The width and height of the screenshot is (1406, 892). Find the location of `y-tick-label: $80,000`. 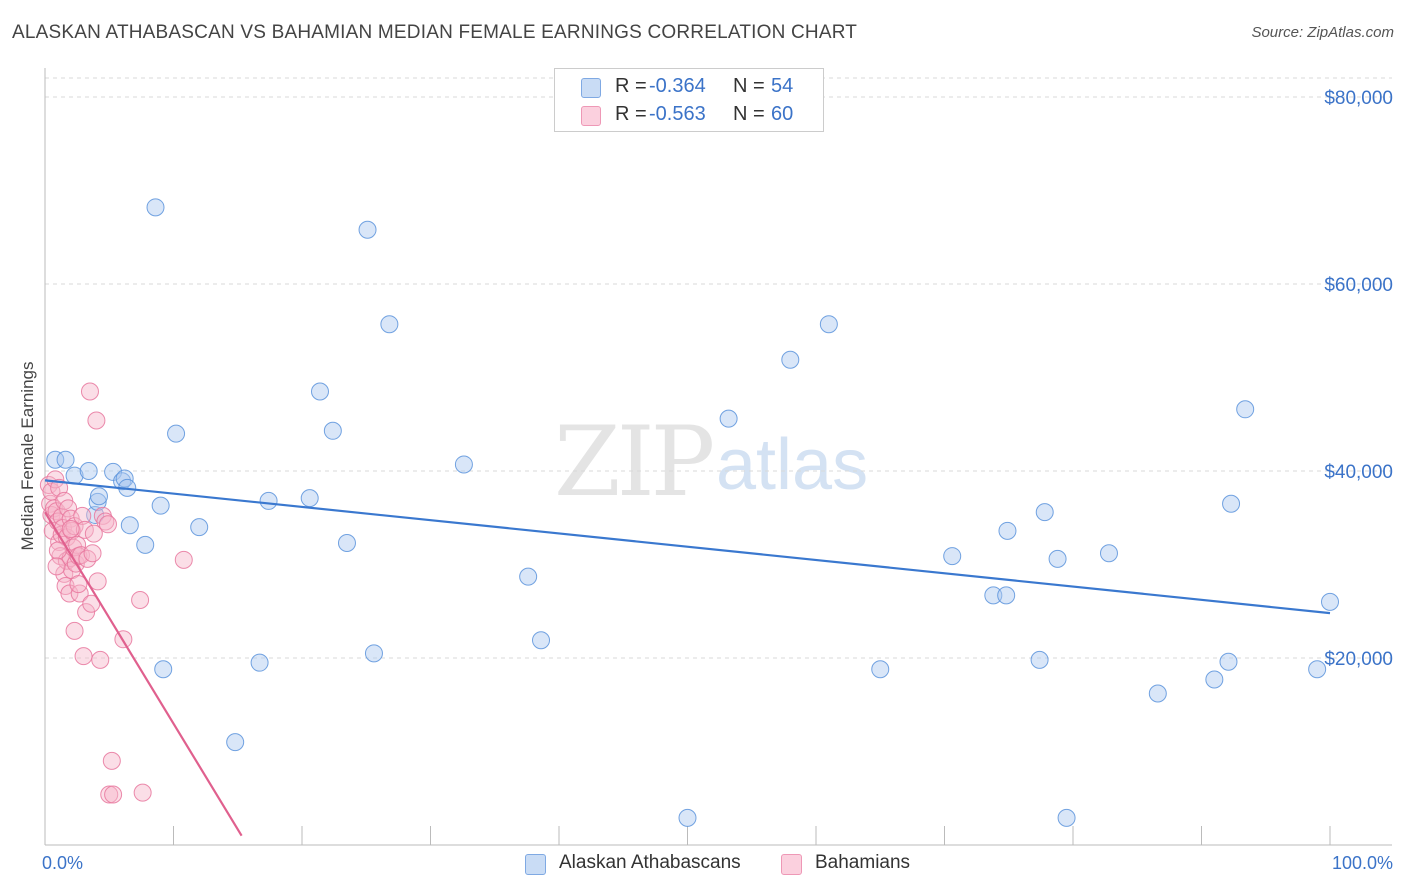

y-tick-label: $80,000 is located at coordinates (1358, 98).